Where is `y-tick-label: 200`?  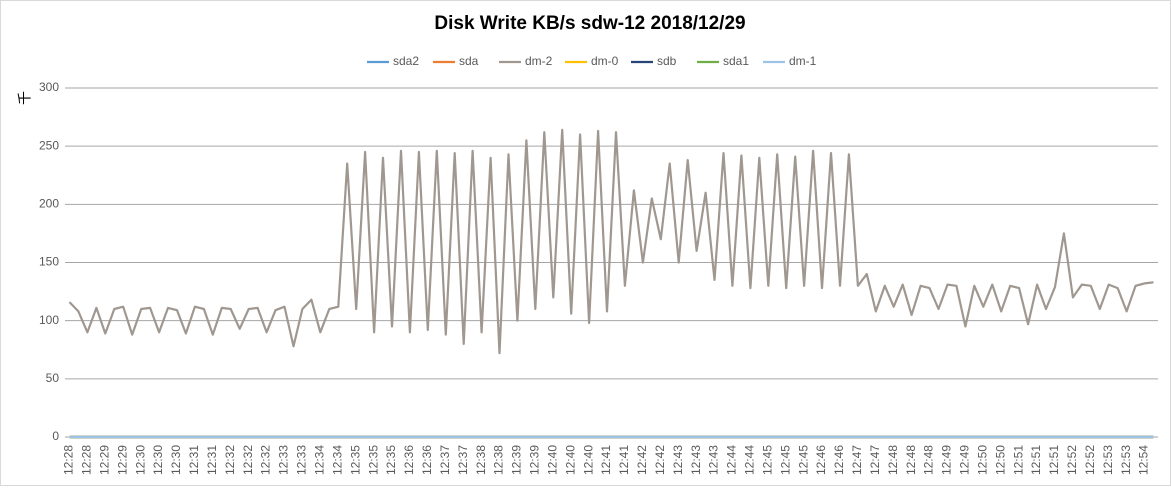
y-tick-label: 200 is located at coordinates (49, 204).